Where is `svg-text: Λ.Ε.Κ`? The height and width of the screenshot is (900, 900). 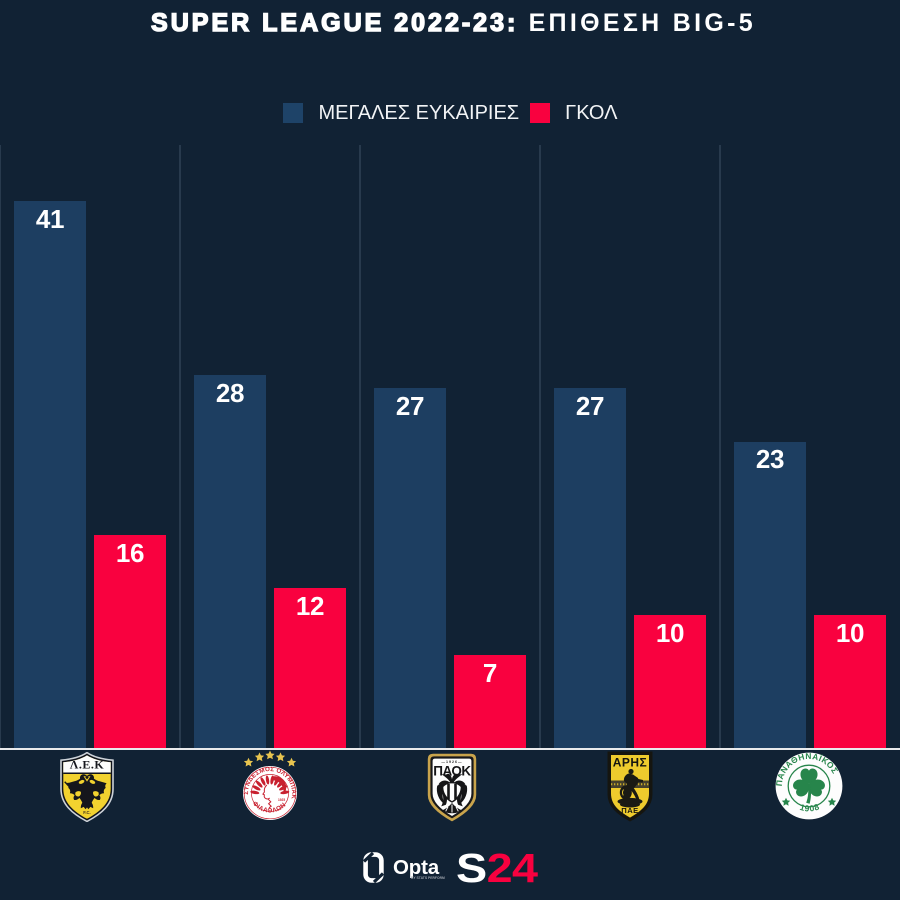 svg-text: Λ.Ε.Κ is located at coordinates (87, 765).